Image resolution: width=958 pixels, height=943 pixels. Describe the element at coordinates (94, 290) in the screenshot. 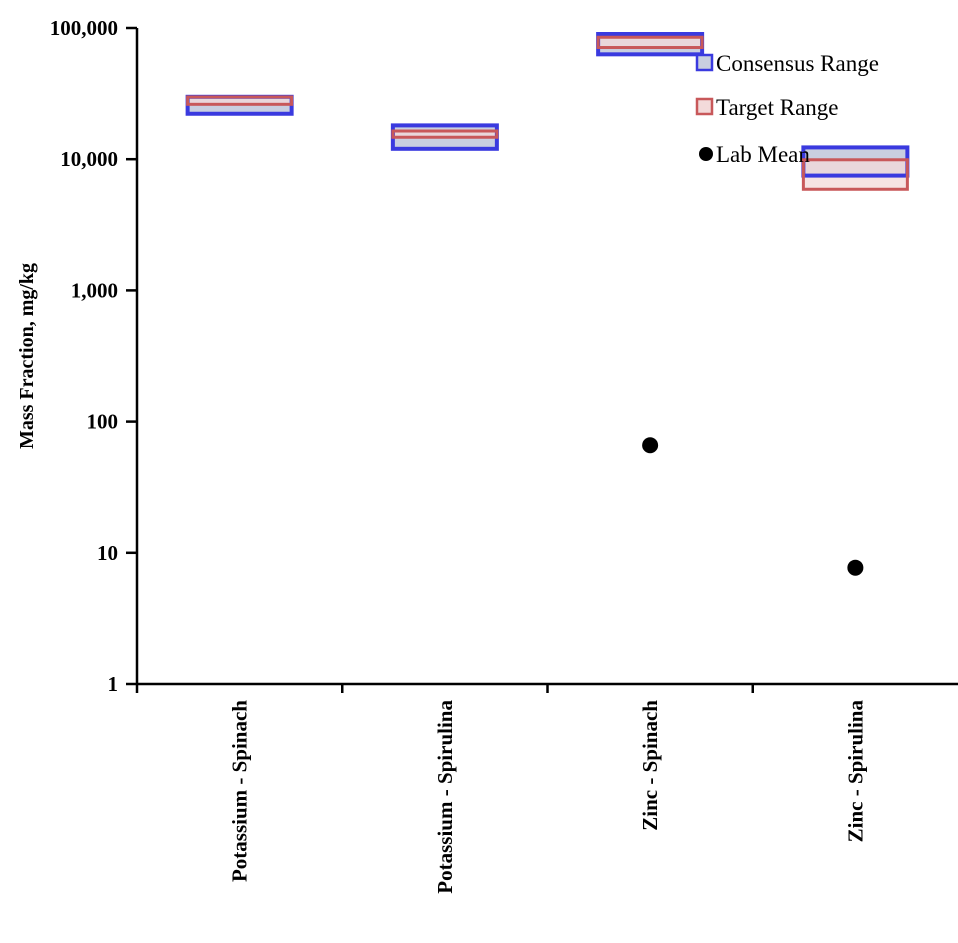

I see `y-tick-label: 1,000` at that location.